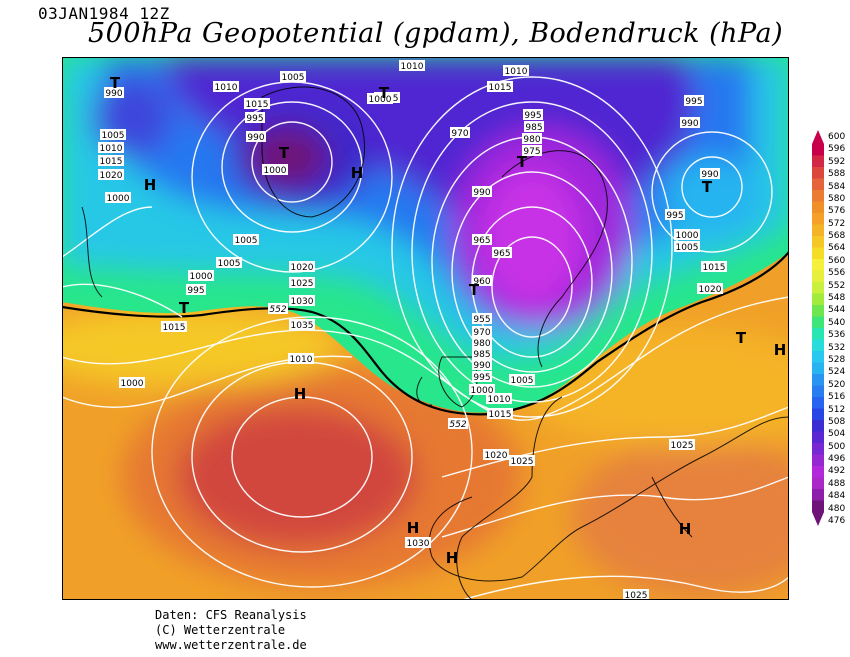  What do you see at coordinates (837, 409) in the screenshot?
I see `color-scale-label: 512` at bounding box center [837, 409].